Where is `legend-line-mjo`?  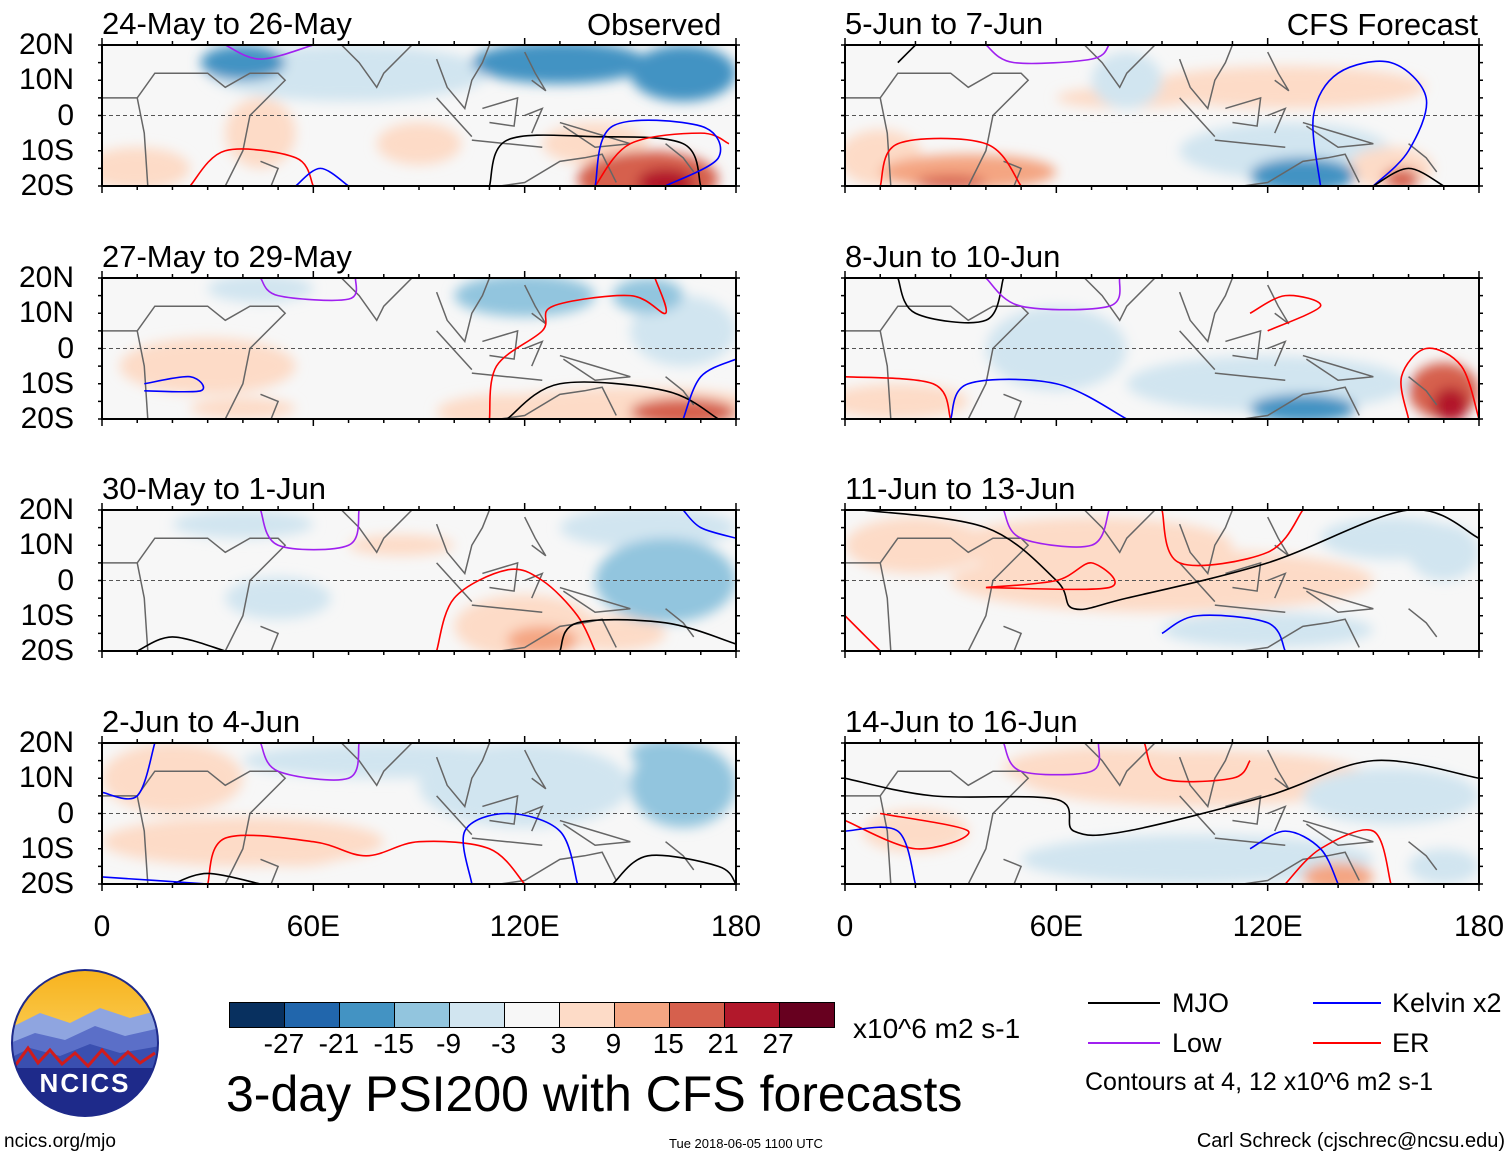 legend-line-mjo is located at coordinates (1124, 1003).